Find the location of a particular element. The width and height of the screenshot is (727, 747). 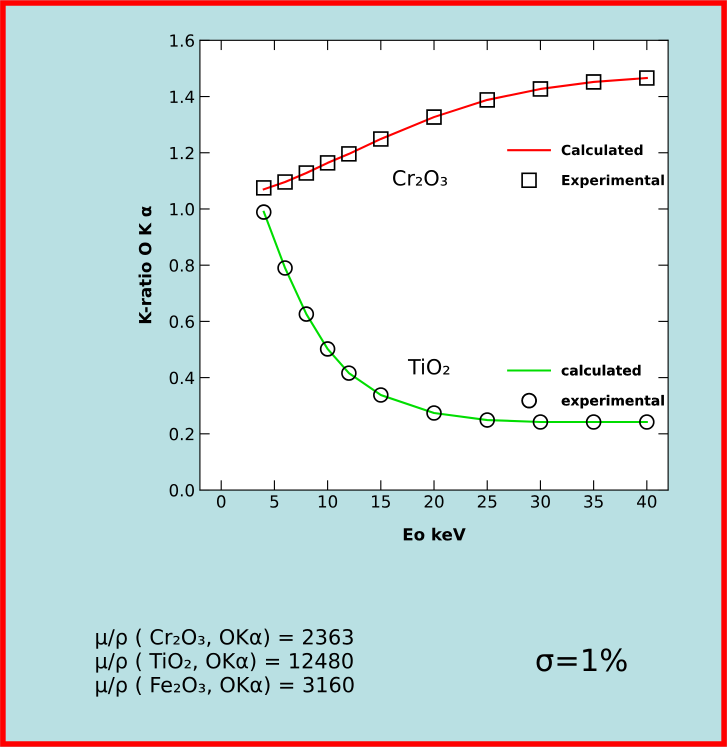

x-tick-label: 25 is located at coordinates (487, 501).